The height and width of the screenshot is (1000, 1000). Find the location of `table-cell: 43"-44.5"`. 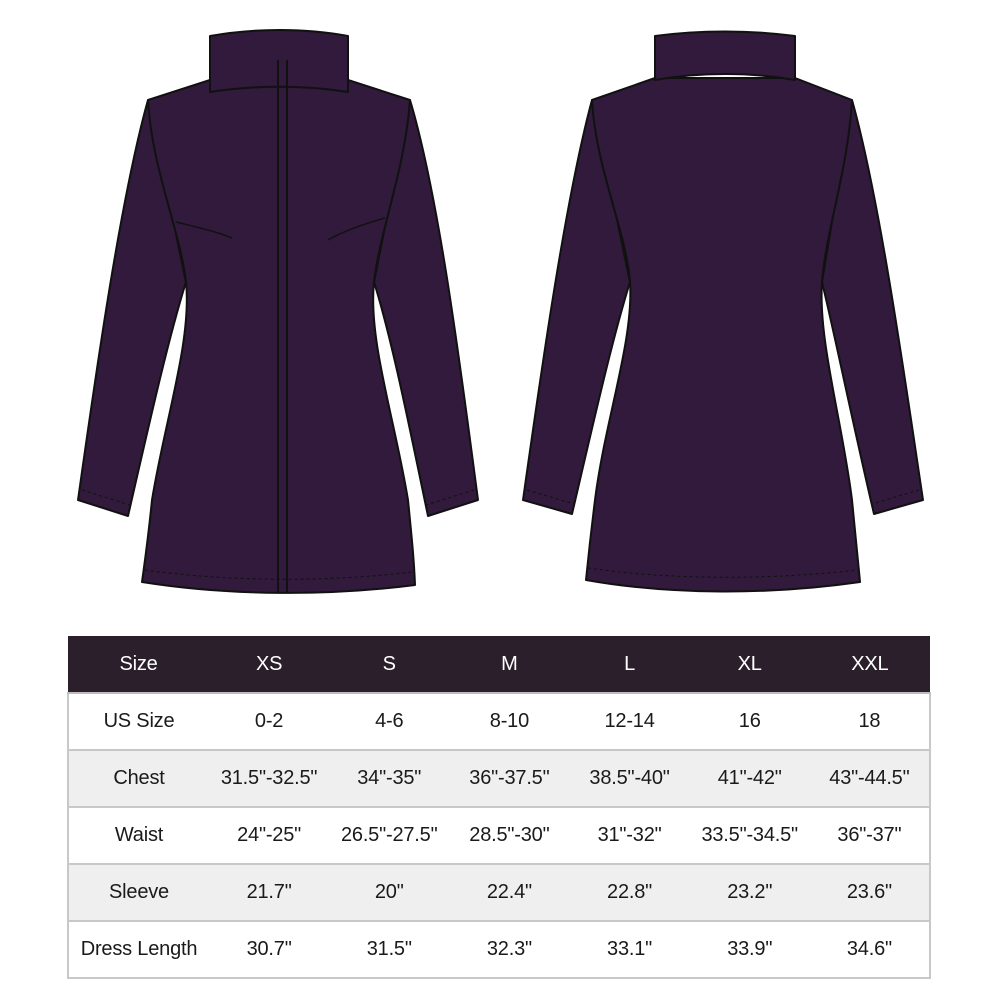

table-cell: 43"-44.5" is located at coordinates (870, 779).